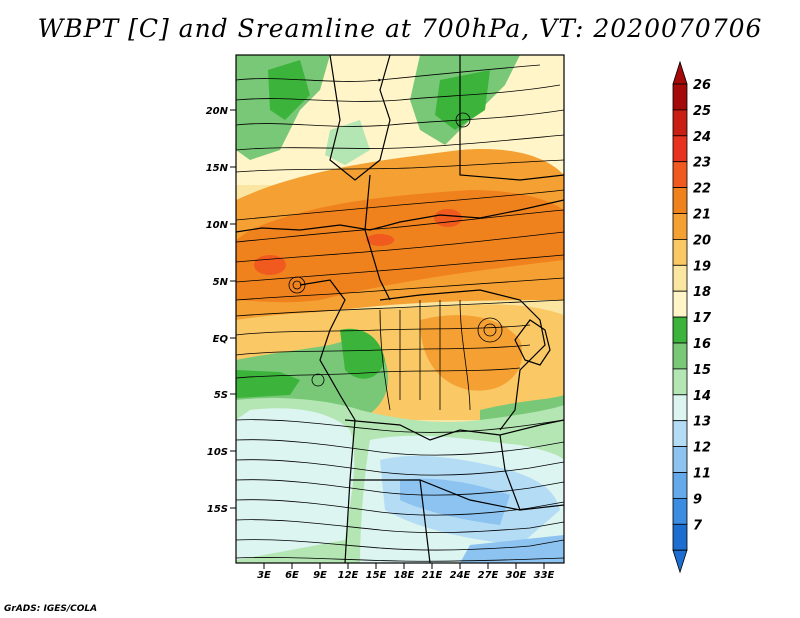 The height and width of the screenshot is (618, 800). What do you see at coordinates (702, 344) in the screenshot?
I see `colorbar-label: 16` at bounding box center [702, 344].